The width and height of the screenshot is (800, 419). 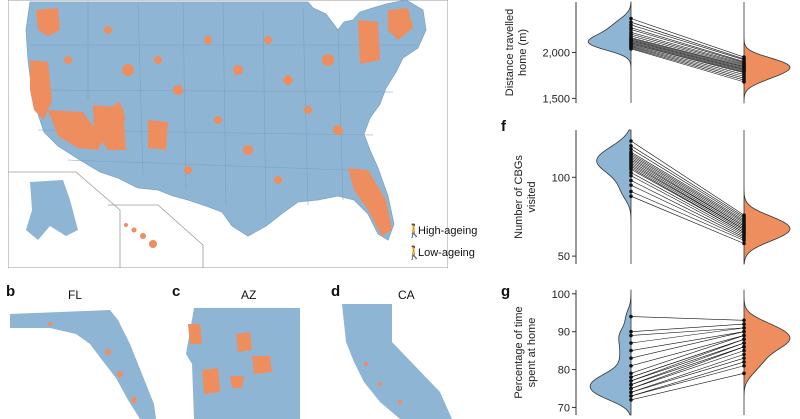 What do you see at coordinates (11, 291) in the screenshot?
I see `panel-letter-b: b` at bounding box center [11, 291].